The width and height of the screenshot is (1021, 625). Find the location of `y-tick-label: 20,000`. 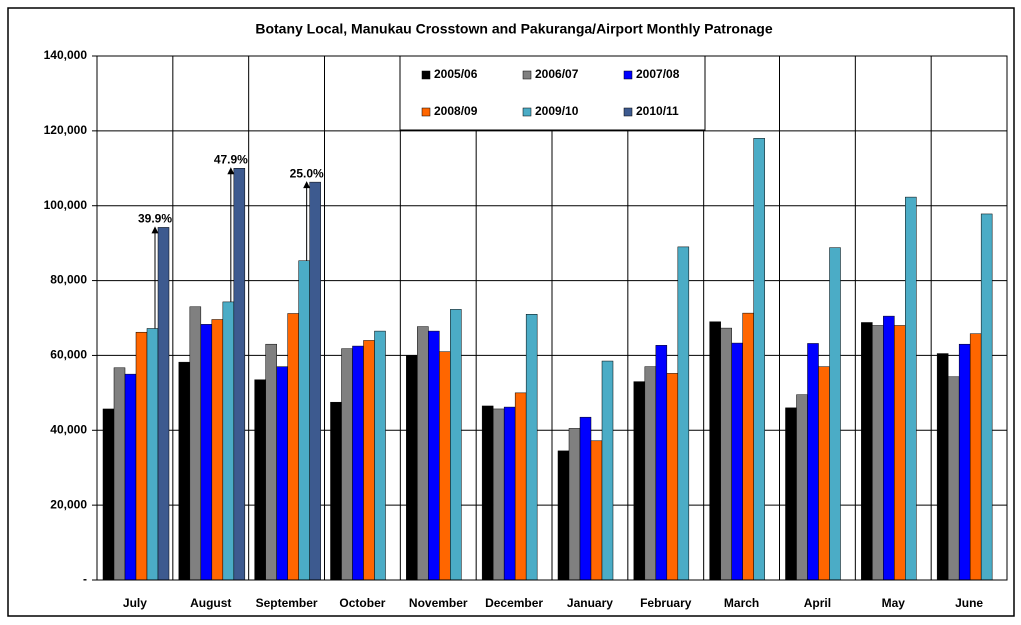

y-tick-label: 20,000 is located at coordinates (68, 504).